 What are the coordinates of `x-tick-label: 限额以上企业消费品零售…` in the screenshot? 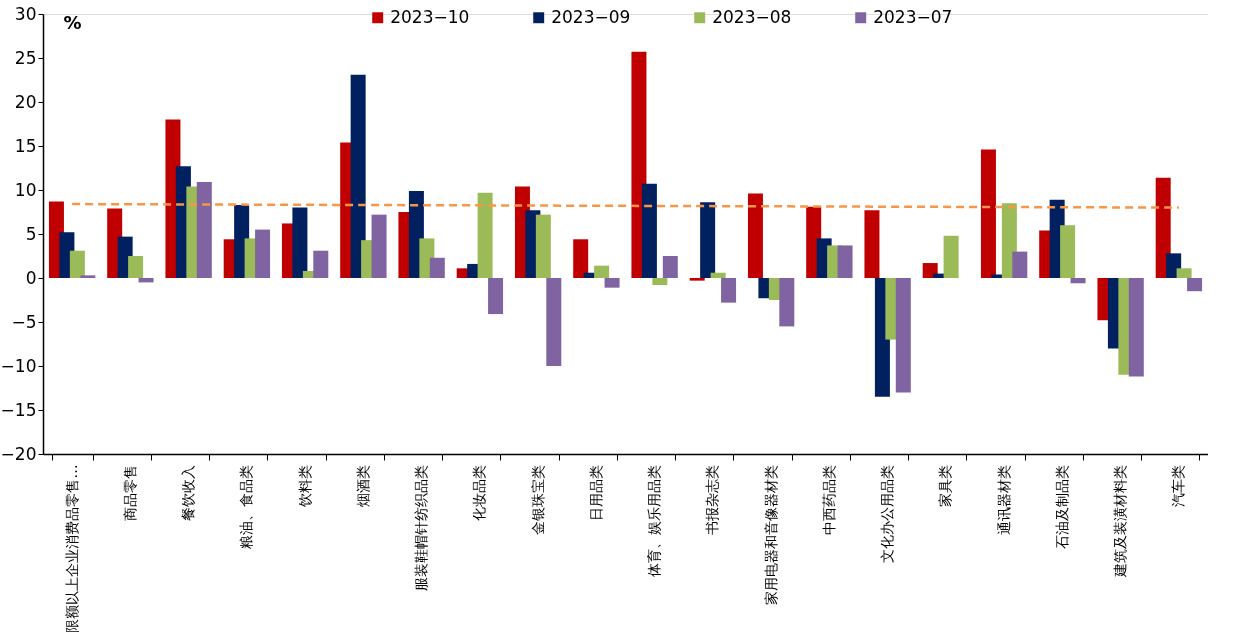 It's located at (71, 548).